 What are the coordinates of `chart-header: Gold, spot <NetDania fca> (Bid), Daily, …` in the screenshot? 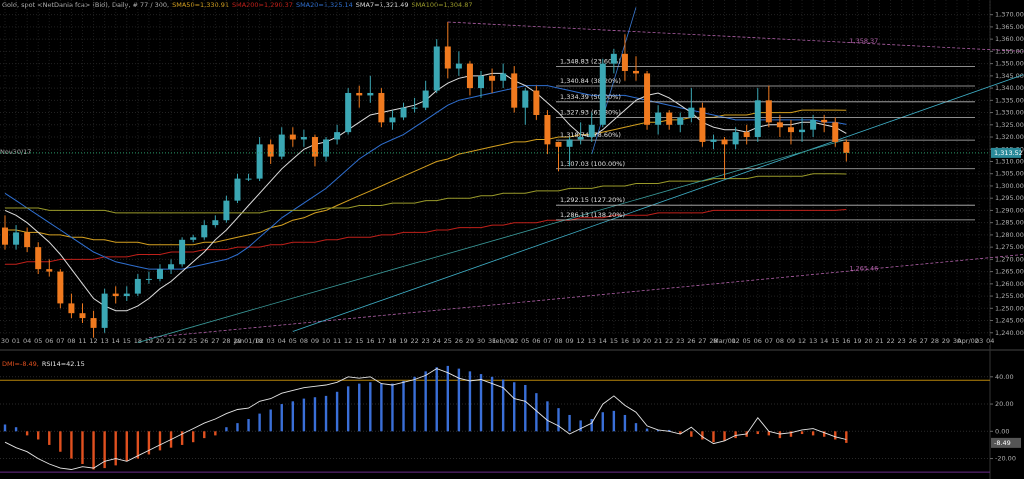 It's located at (237, 5).